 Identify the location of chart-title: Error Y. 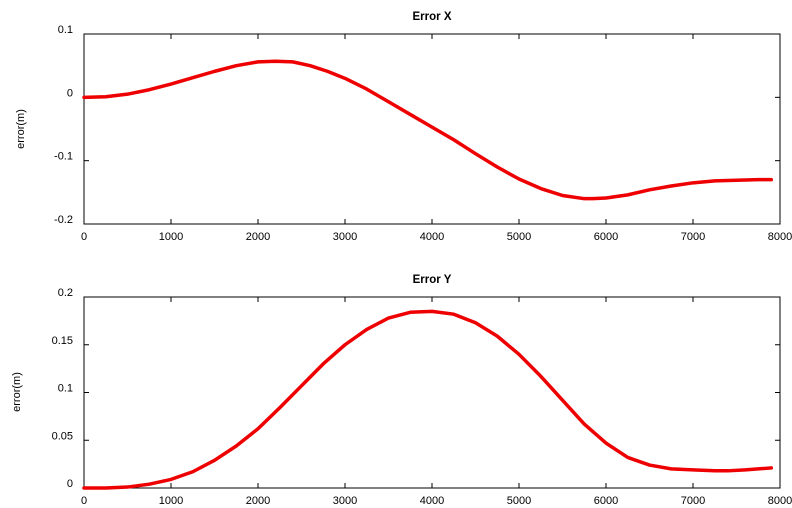
(432, 280).